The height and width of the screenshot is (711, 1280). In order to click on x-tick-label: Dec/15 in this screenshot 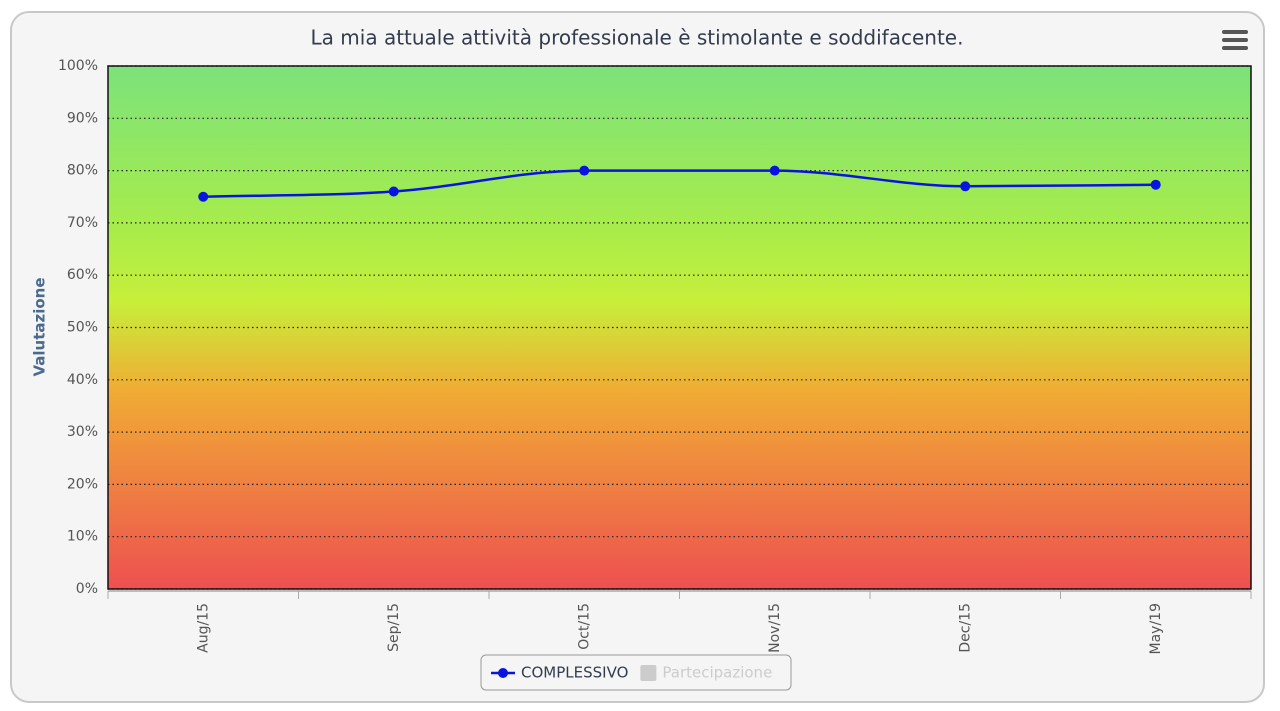, I will do `click(965, 628)`.